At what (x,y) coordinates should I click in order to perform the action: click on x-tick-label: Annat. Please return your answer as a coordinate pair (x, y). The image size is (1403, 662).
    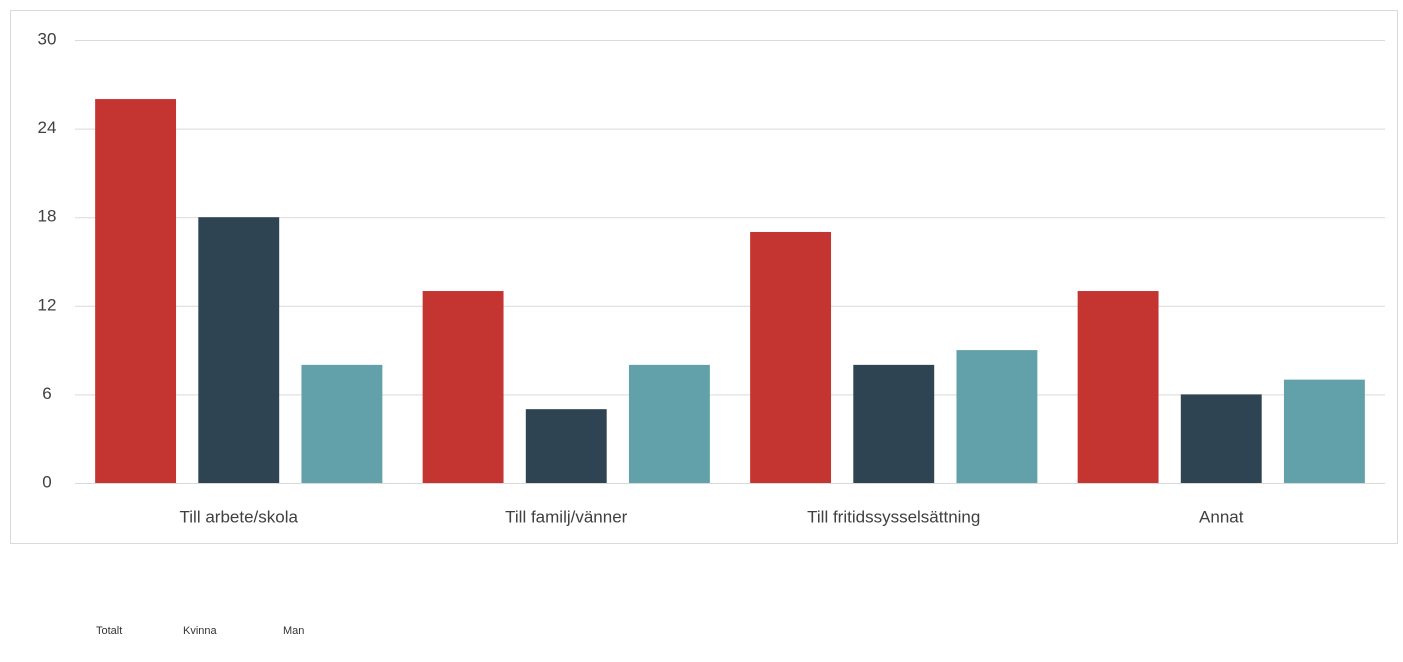
    Looking at the image, I should click on (1221, 516).